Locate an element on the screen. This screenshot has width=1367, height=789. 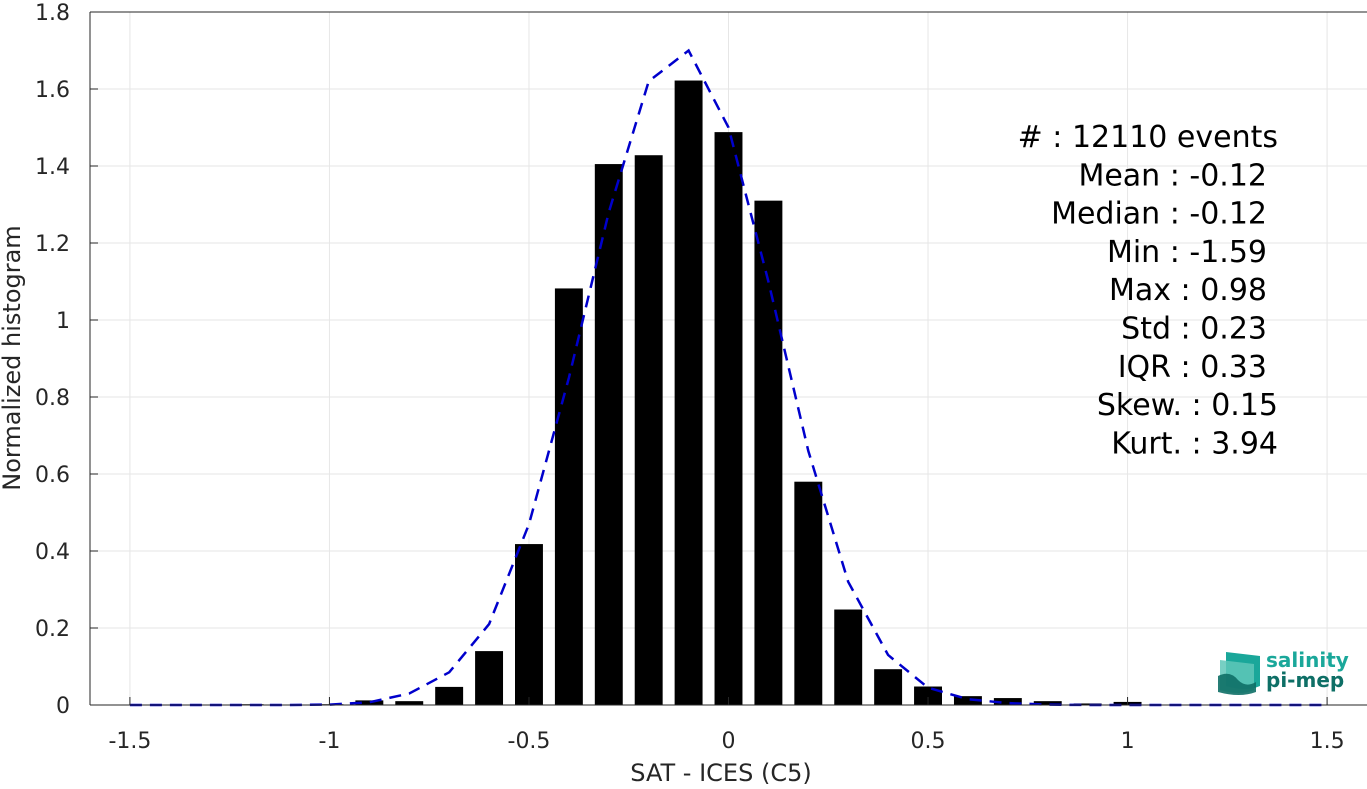
y-tick-label: 1.6 is located at coordinates (52, 90).